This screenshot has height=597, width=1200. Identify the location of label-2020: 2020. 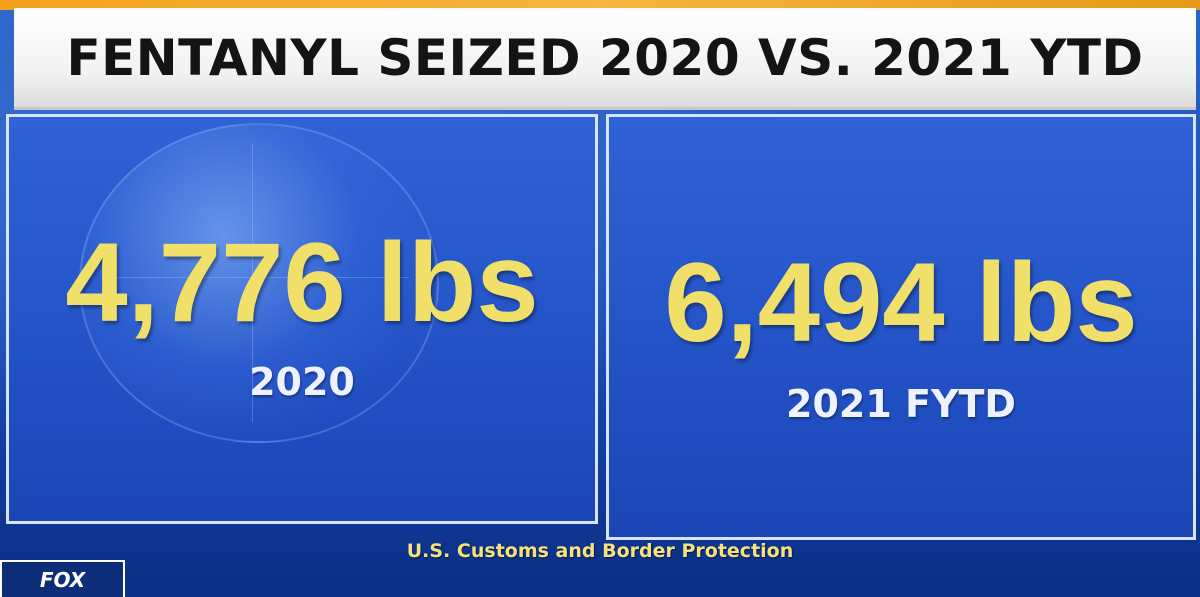
(302, 382).